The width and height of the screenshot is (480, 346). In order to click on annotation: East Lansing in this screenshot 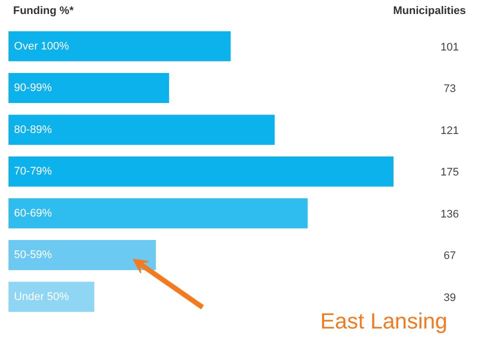, I will do `click(384, 321)`.